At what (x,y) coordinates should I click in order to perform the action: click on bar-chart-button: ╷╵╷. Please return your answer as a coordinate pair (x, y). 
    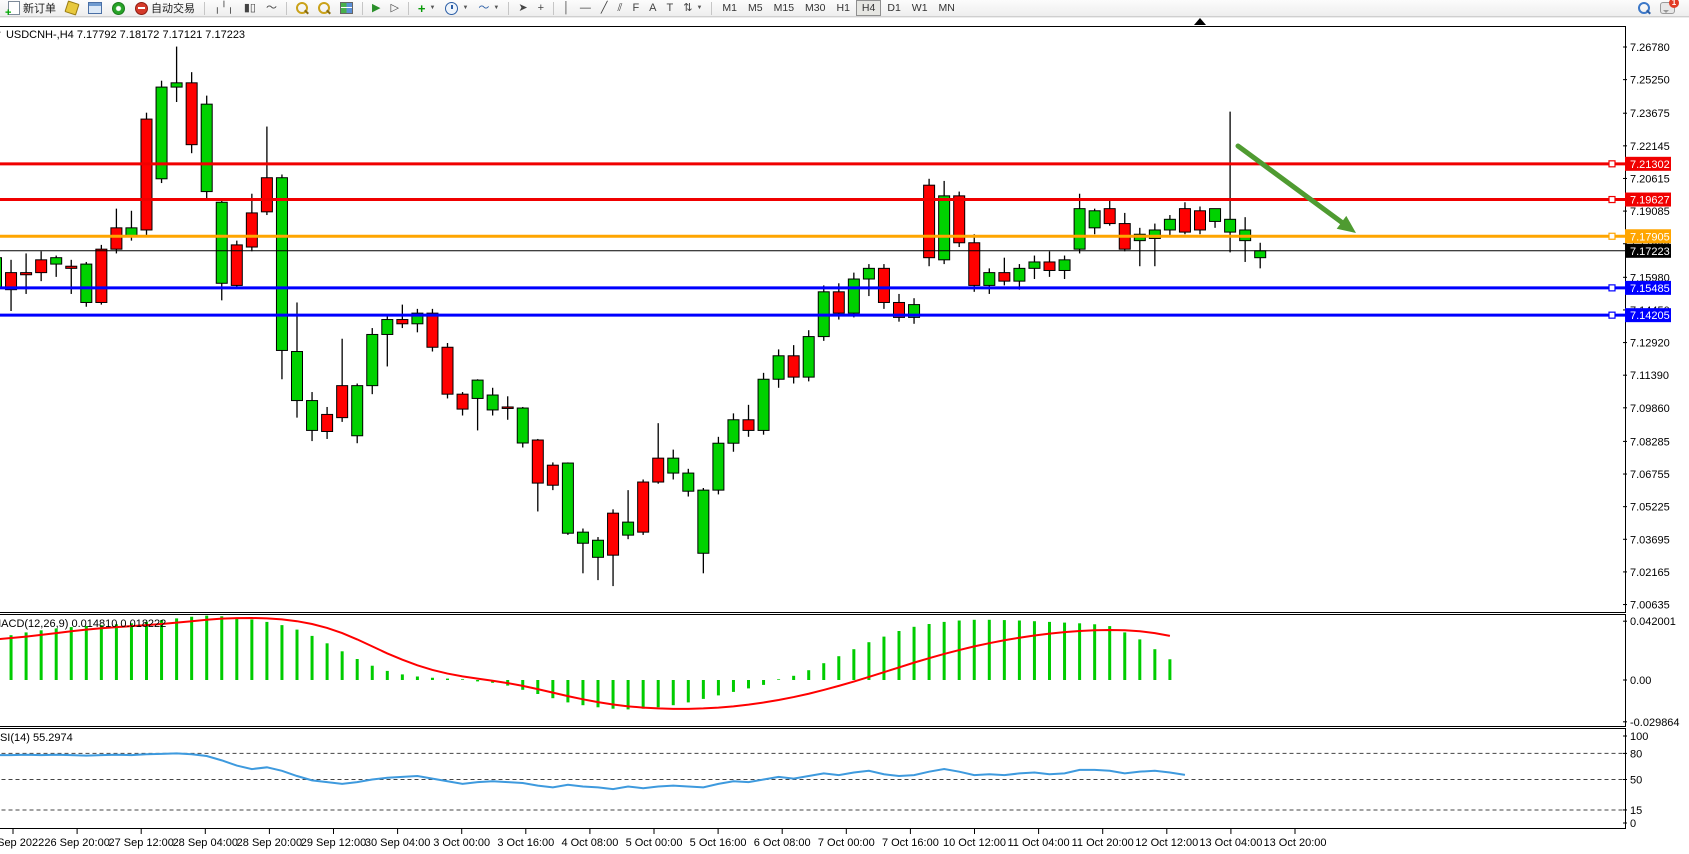
    Looking at the image, I should click on (224, 8).